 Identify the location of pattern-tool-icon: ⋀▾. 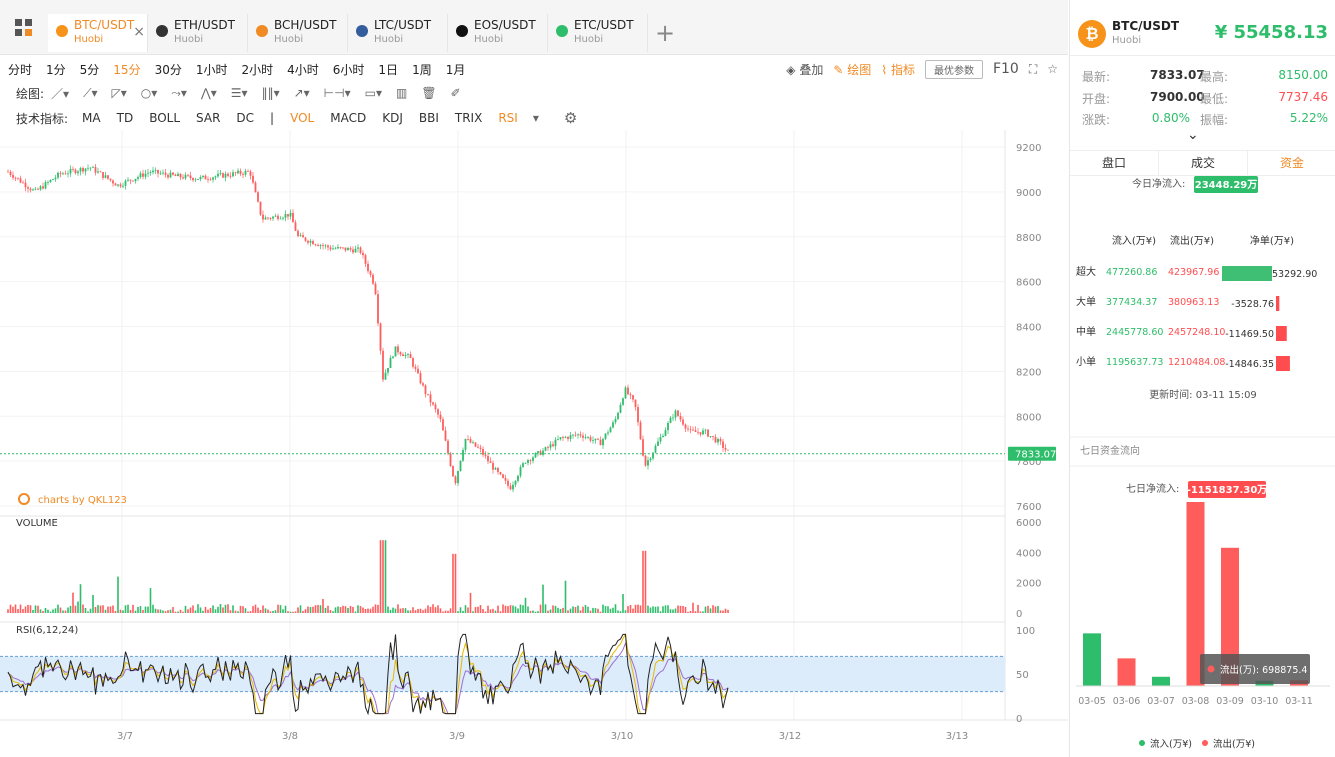
(208, 93).